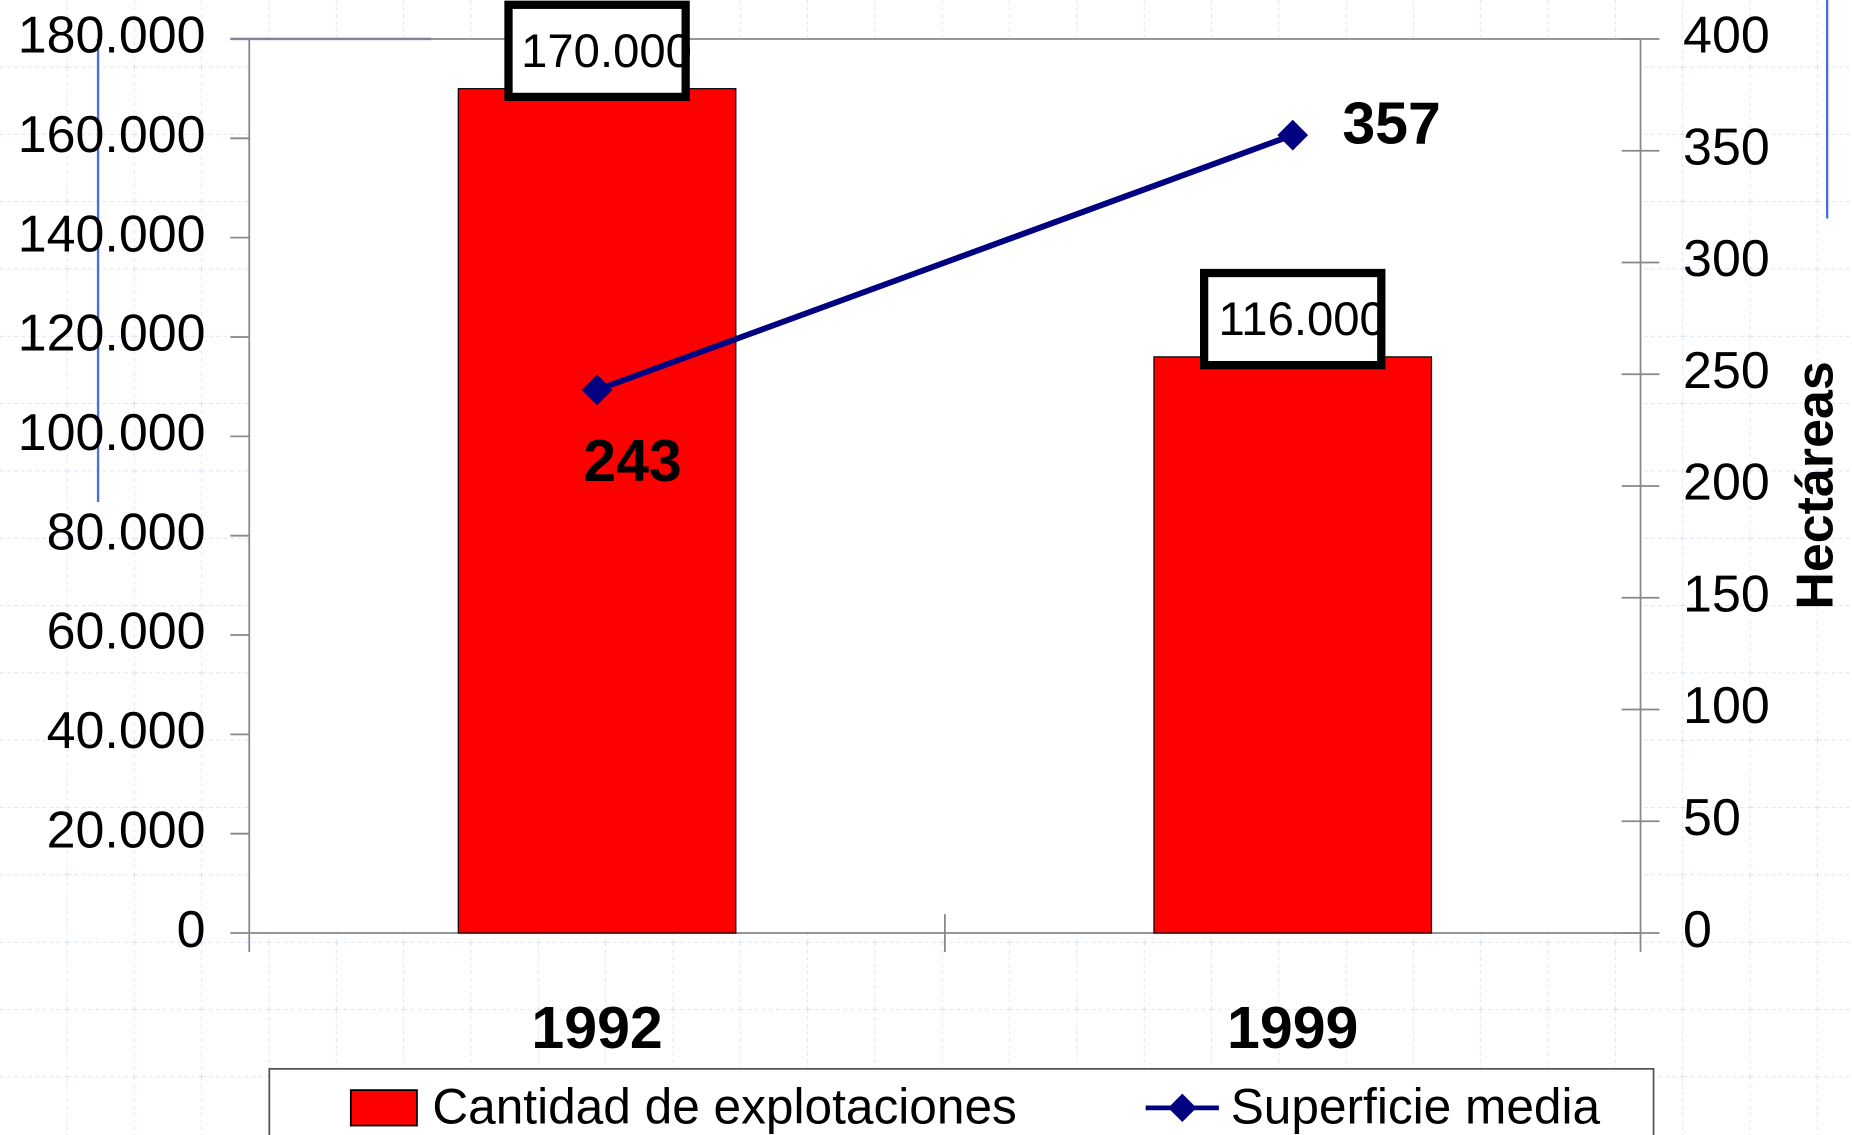 This screenshot has height=1135, width=1852. What do you see at coordinates (112, 234) in the screenshot?
I see `y-tick-label: 140.000` at bounding box center [112, 234].